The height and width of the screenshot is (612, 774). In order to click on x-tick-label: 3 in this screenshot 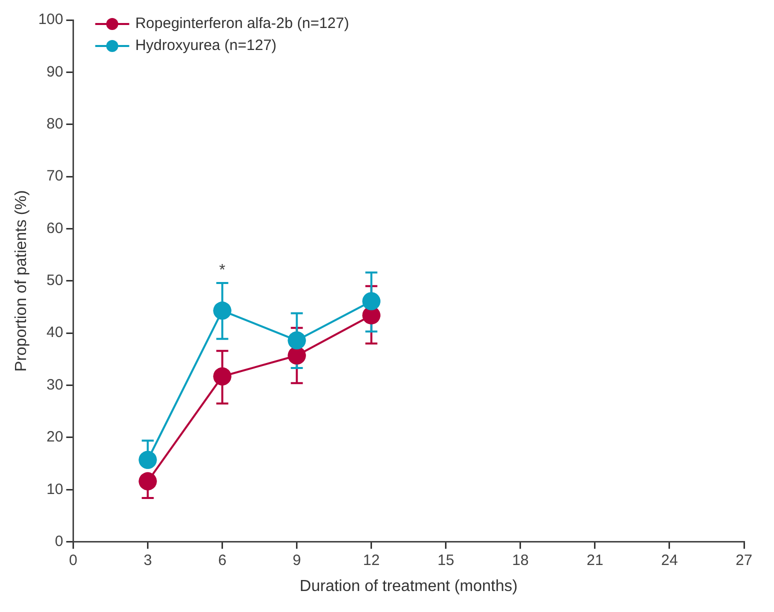, I will do `click(148, 560)`.